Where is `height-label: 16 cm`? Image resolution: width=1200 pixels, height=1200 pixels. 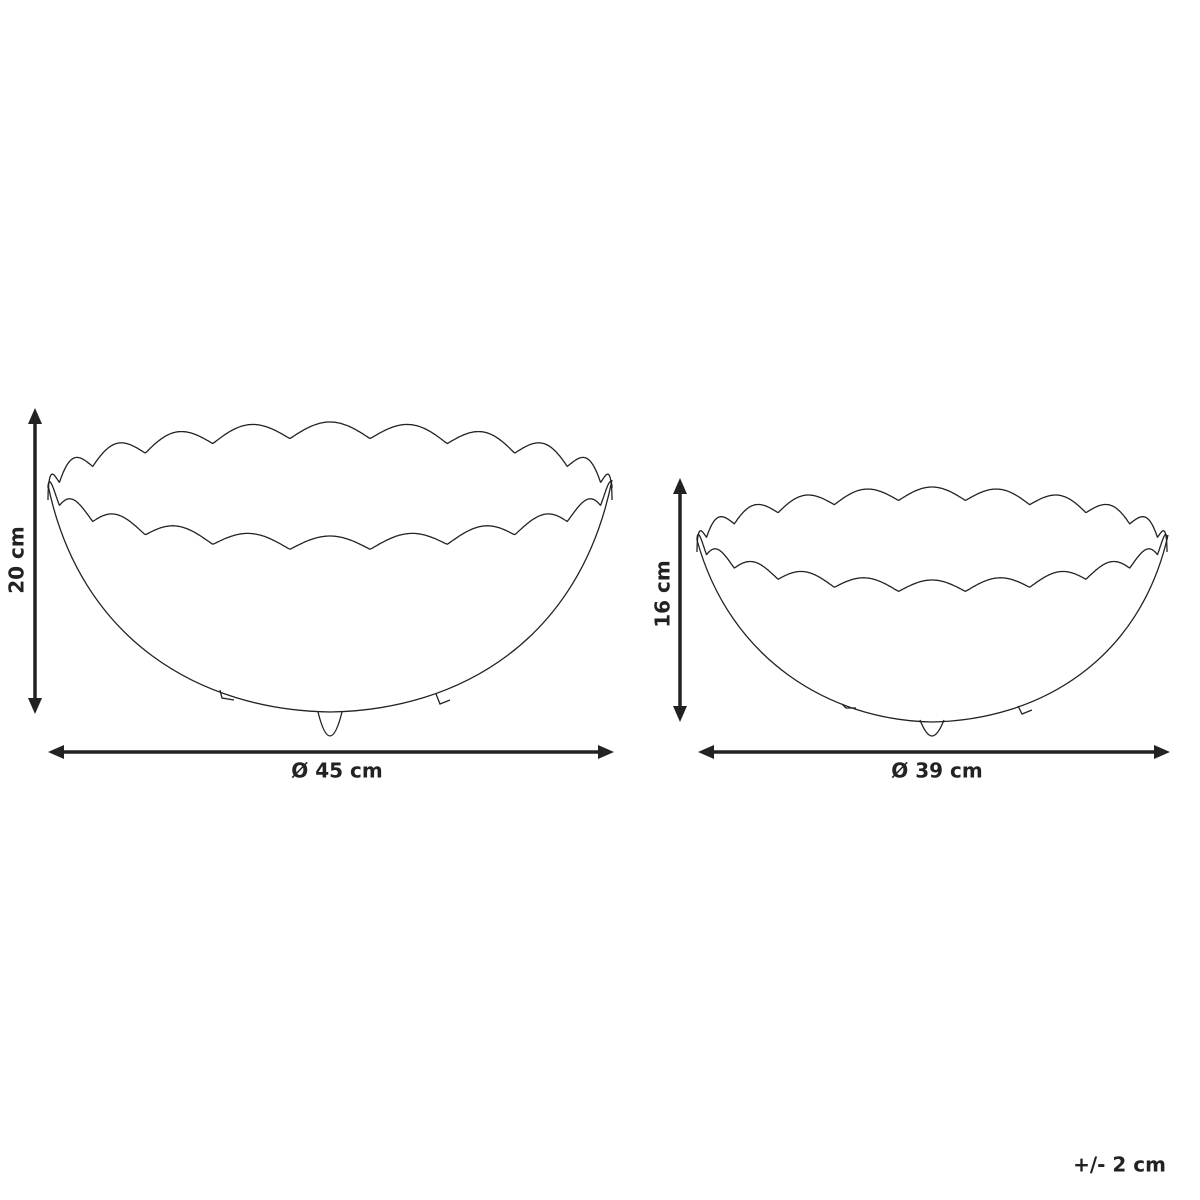 height-label: 16 cm is located at coordinates (663, 594).